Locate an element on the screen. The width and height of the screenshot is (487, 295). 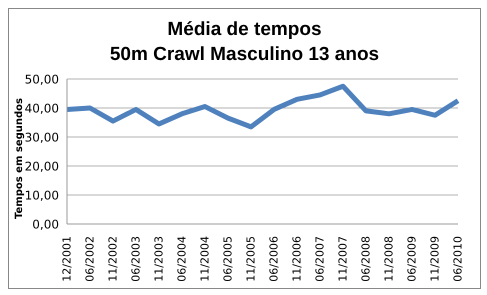
x-tick-label: 11/2008 is located at coordinates (389, 259).